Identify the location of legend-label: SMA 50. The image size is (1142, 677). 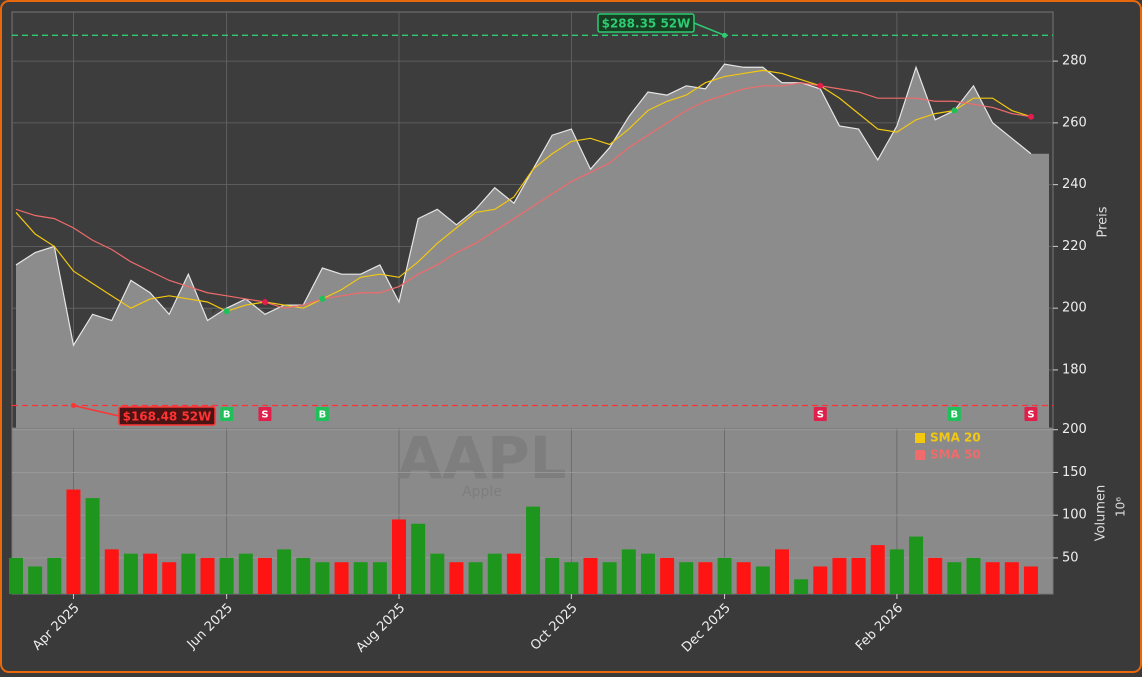
(955, 455).